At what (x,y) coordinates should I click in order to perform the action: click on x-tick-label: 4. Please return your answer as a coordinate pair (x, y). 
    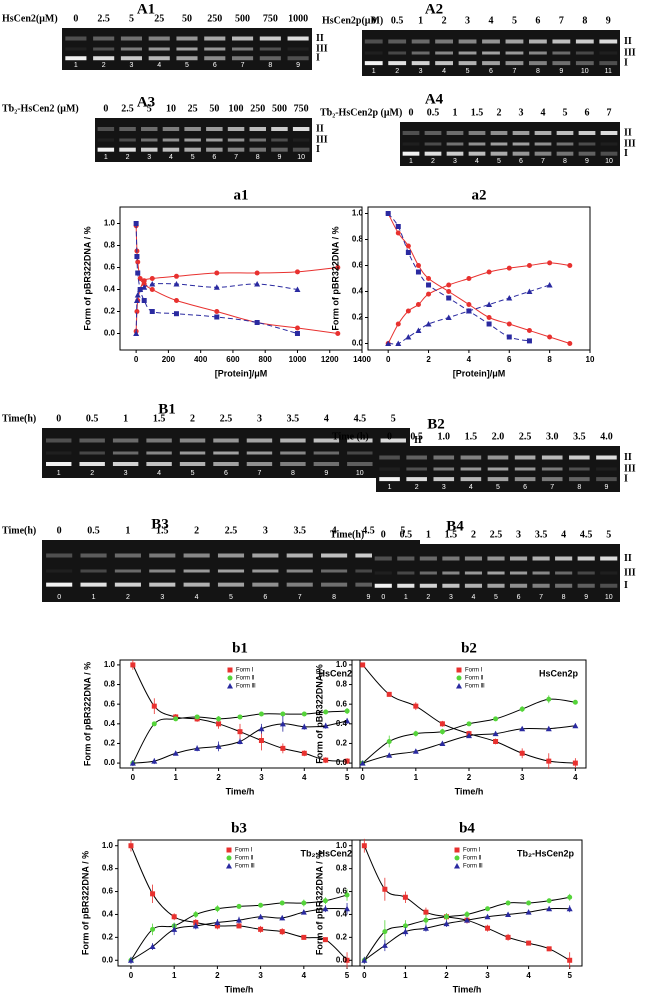
    Looking at the image, I should click on (304, 777).